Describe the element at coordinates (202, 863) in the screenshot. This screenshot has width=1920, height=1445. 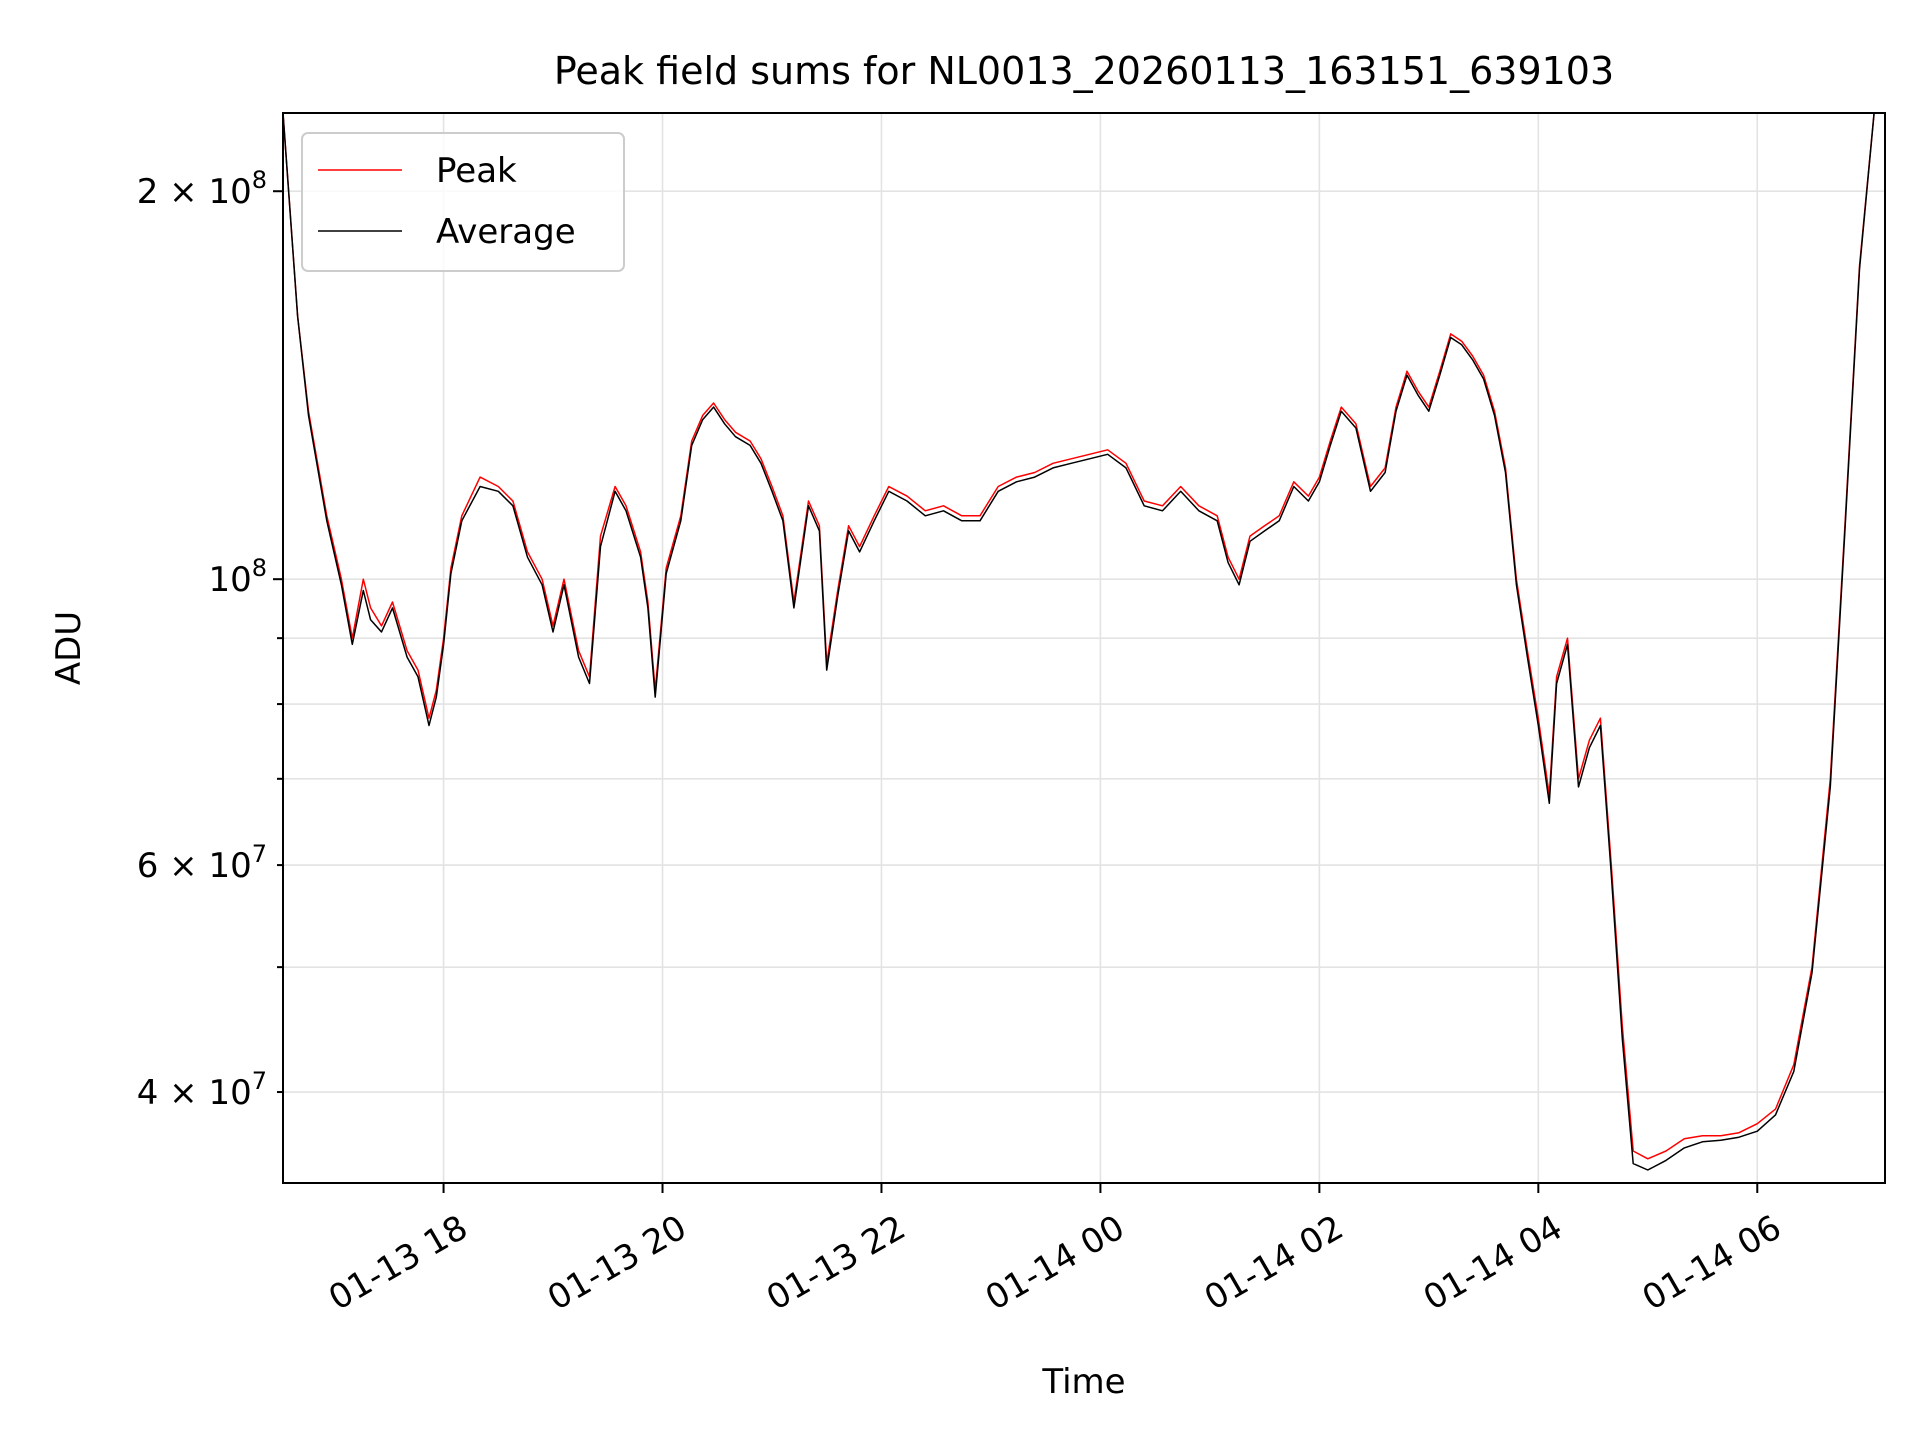
I see `y-tick-label: 6 × 107` at that location.